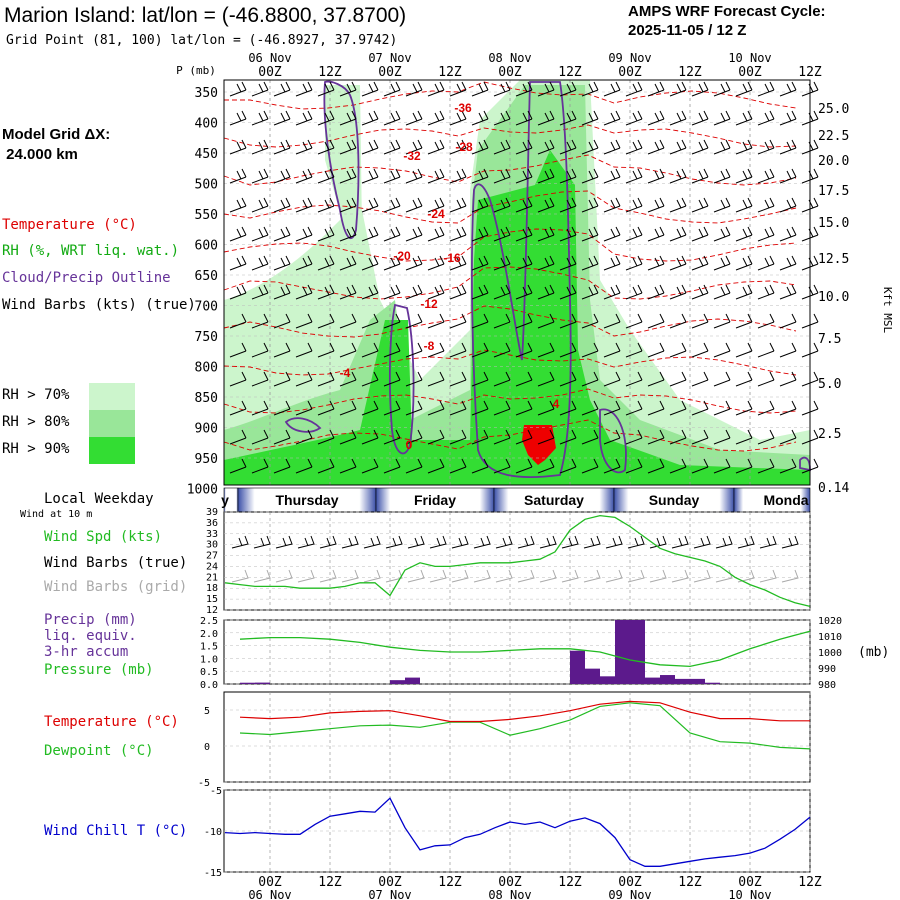  What do you see at coordinates (833, 297) in the screenshot?
I see `height-tick-label: 10.0` at bounding box center [833, 297].